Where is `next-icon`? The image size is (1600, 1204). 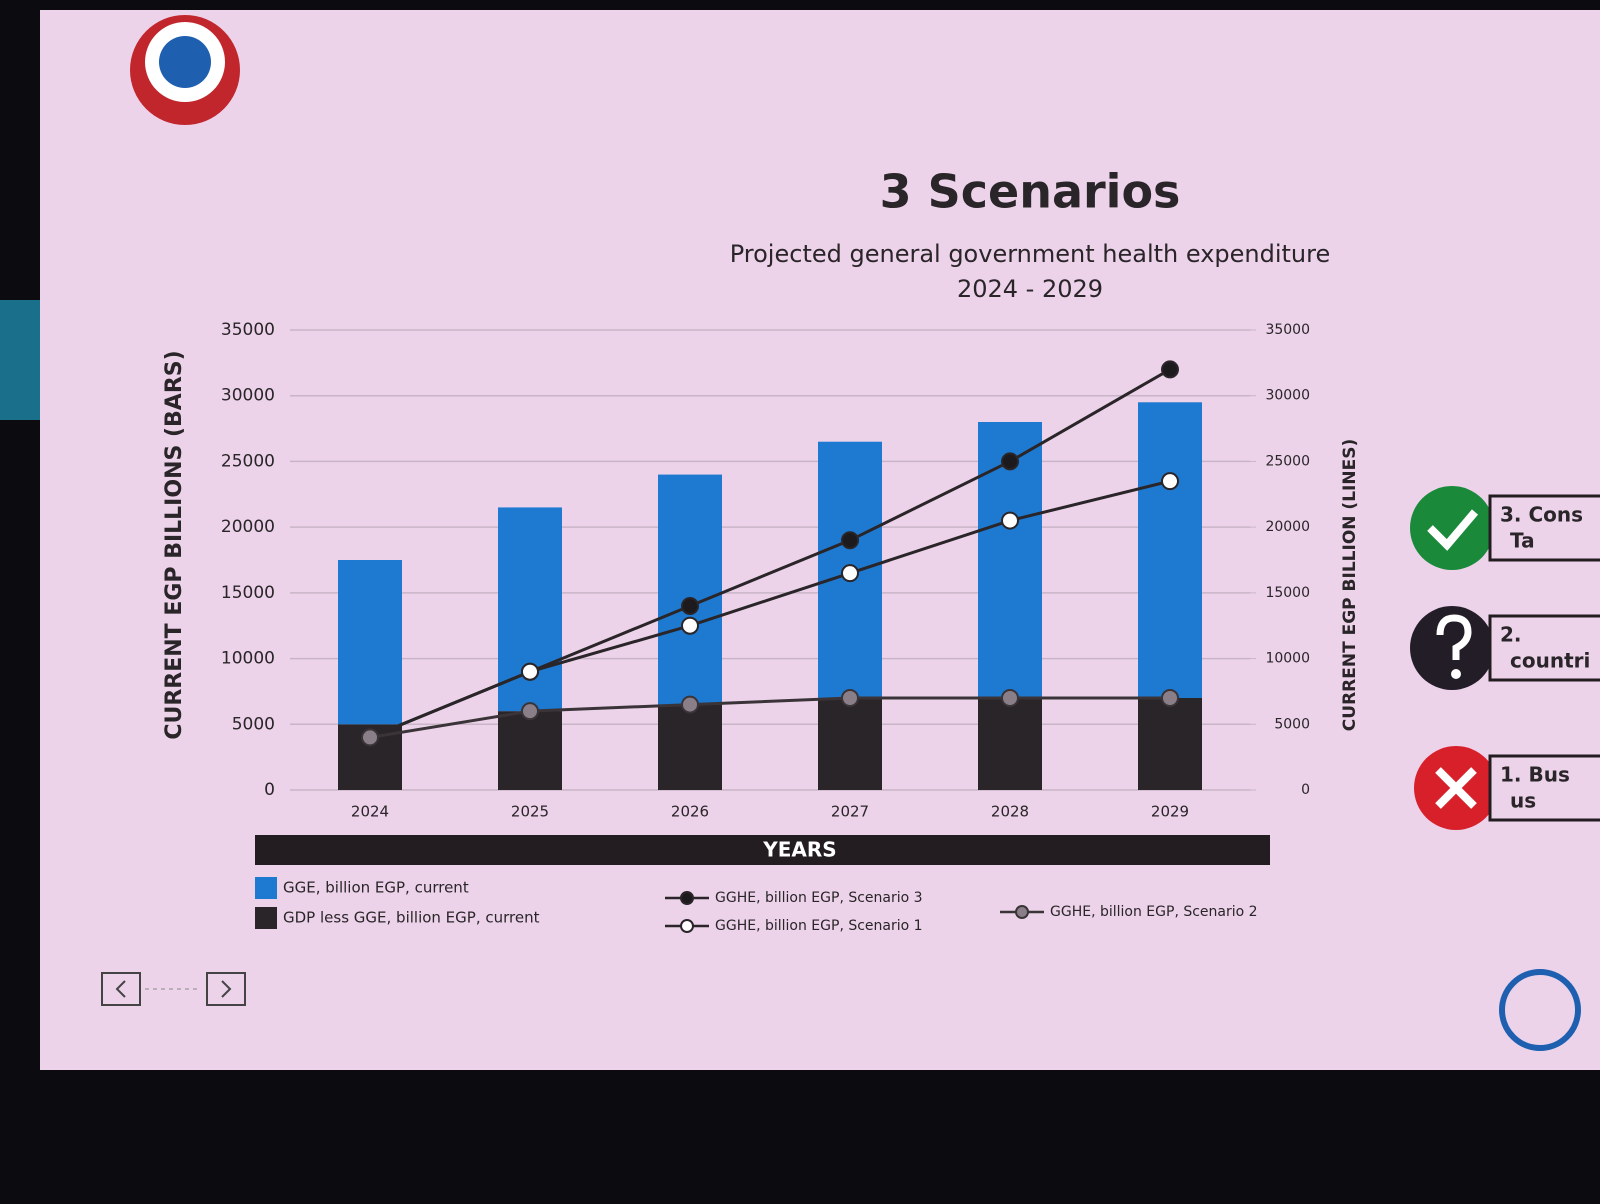 next-icon is located at coordinates (226, 989).